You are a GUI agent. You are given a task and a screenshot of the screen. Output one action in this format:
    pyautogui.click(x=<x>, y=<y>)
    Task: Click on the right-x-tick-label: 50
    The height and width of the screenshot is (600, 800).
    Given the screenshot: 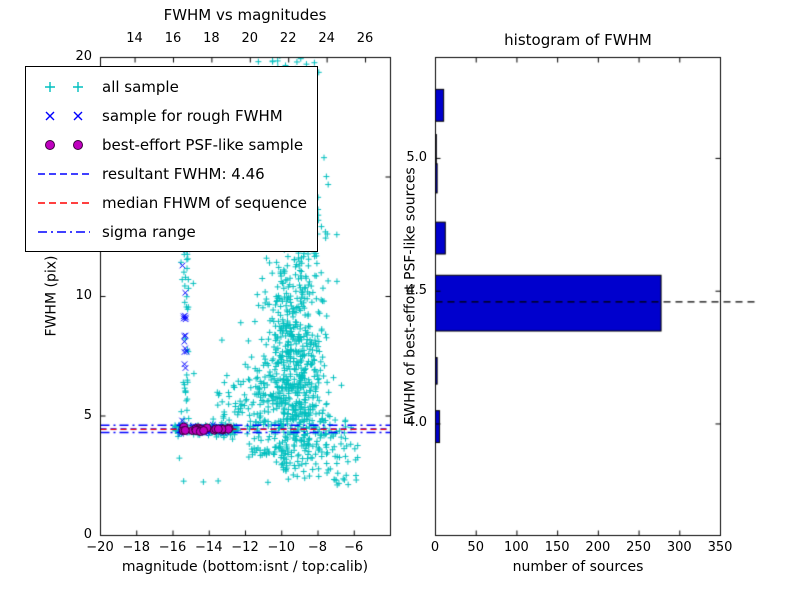 What is the action you would take?
    pyautogui.click(x=475, y=547)
    